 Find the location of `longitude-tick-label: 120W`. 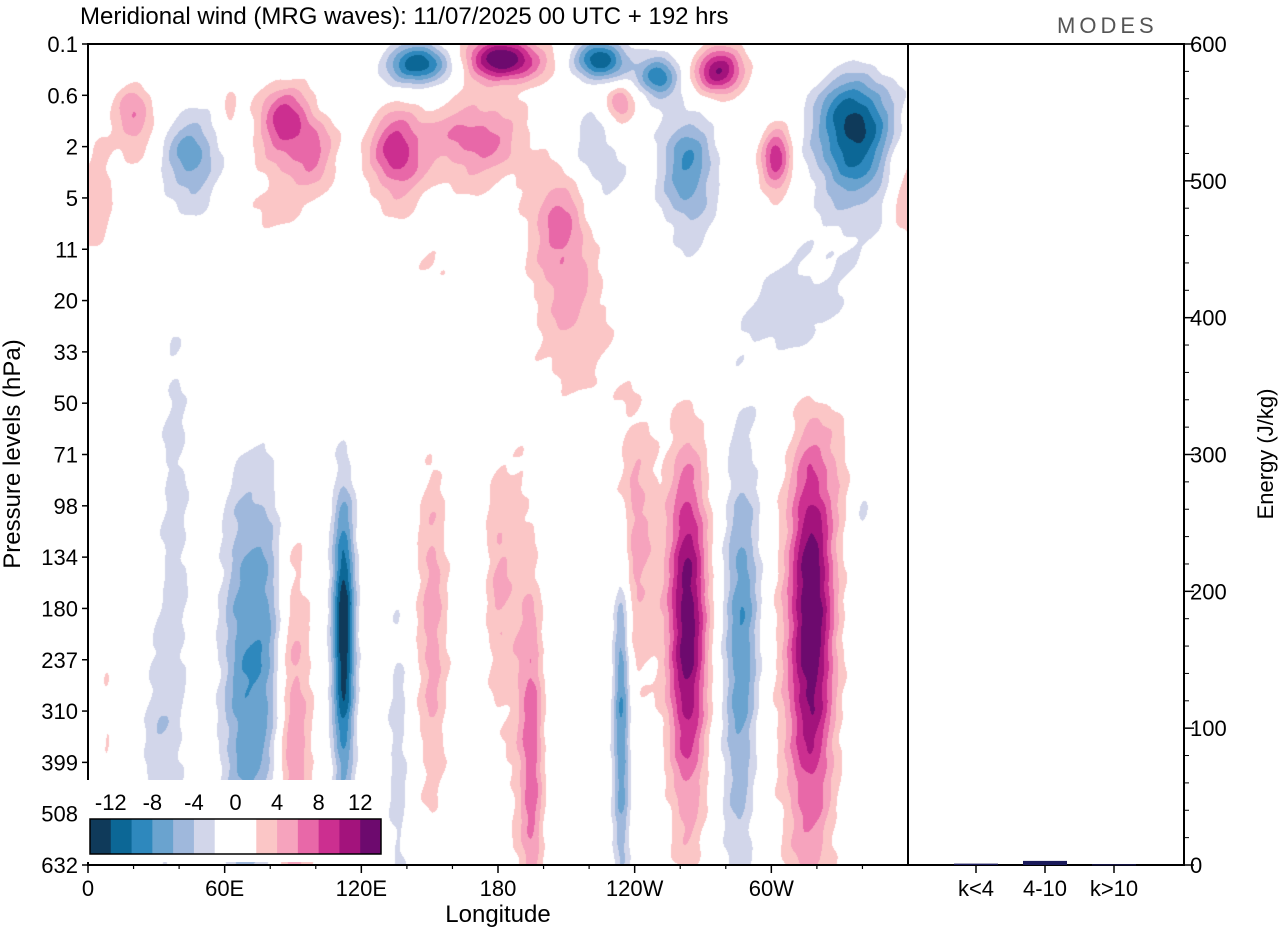

longitude-tick-label: 120W is located at coordinates (635, 888).